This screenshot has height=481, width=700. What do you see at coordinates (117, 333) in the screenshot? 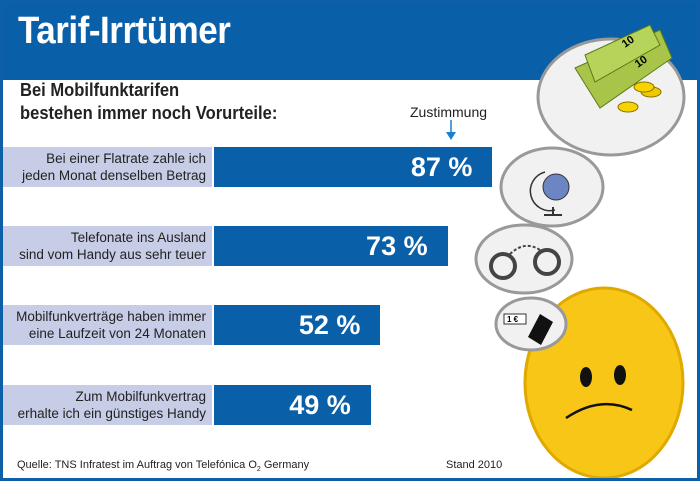
I see `bar-label-line: eine Laufzeit von 24 Monaten` at bounding box center [117, 333].